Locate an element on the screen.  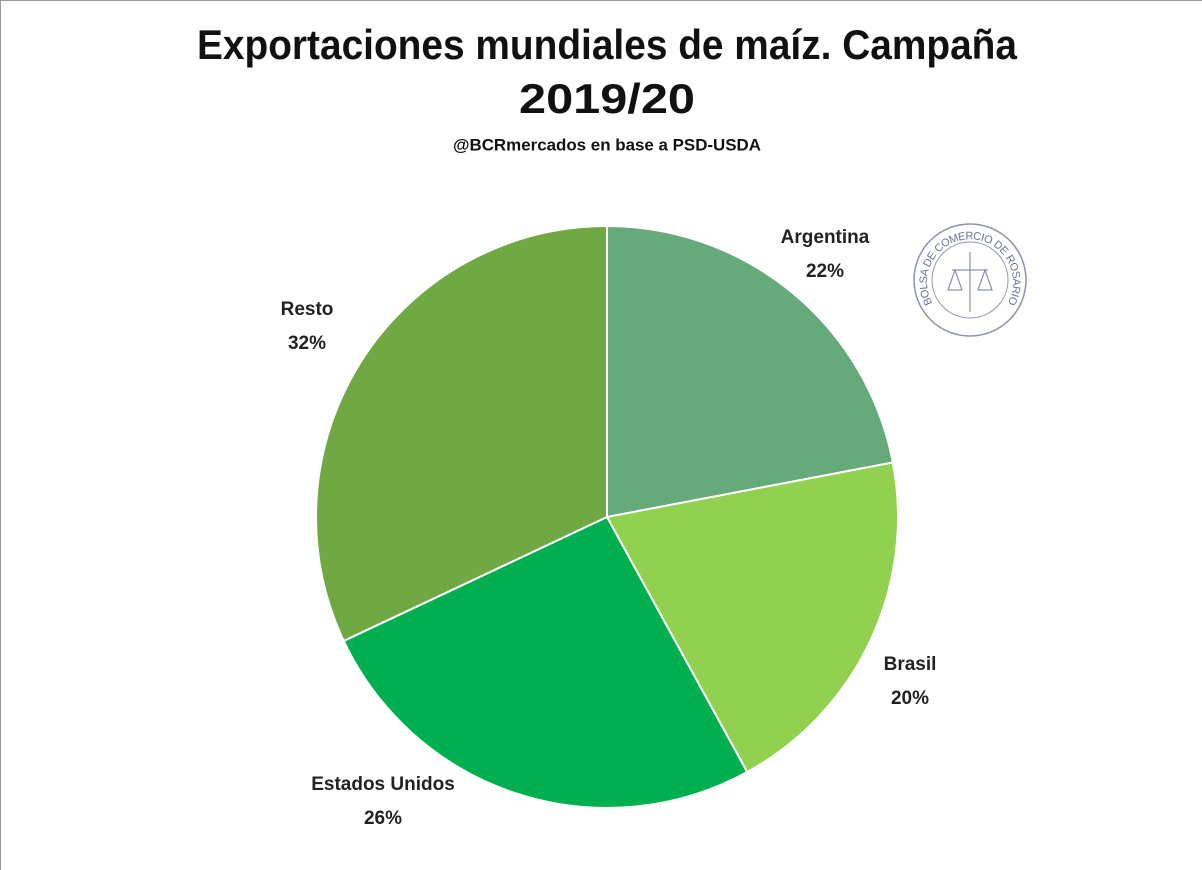
logo-ring is located at coordinates (970, 280).